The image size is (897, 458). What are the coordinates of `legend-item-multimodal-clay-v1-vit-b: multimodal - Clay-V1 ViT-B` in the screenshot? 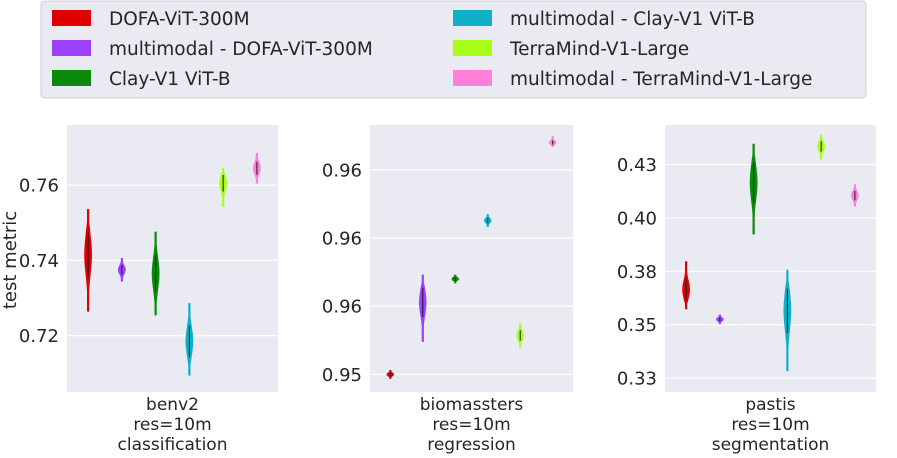 It's located at (604, 19).